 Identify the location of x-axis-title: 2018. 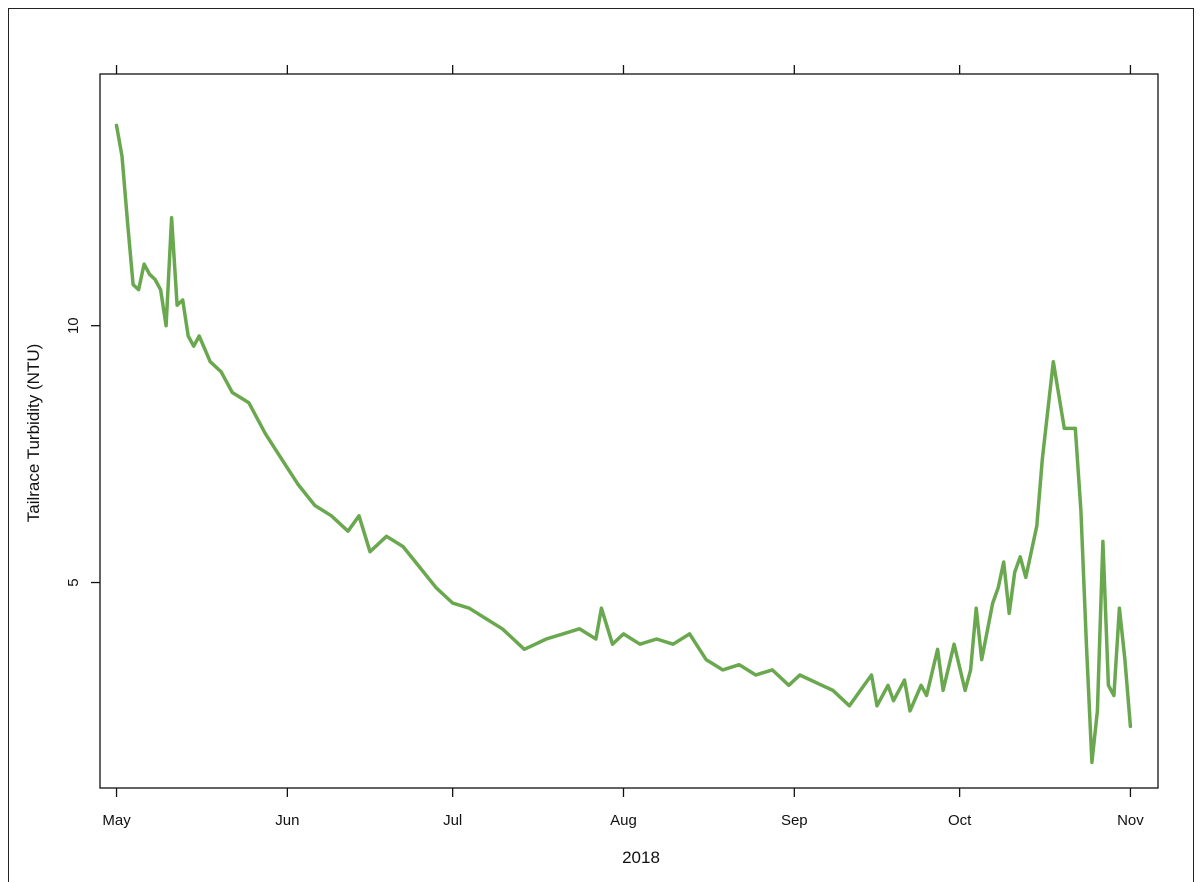
(641, 857).